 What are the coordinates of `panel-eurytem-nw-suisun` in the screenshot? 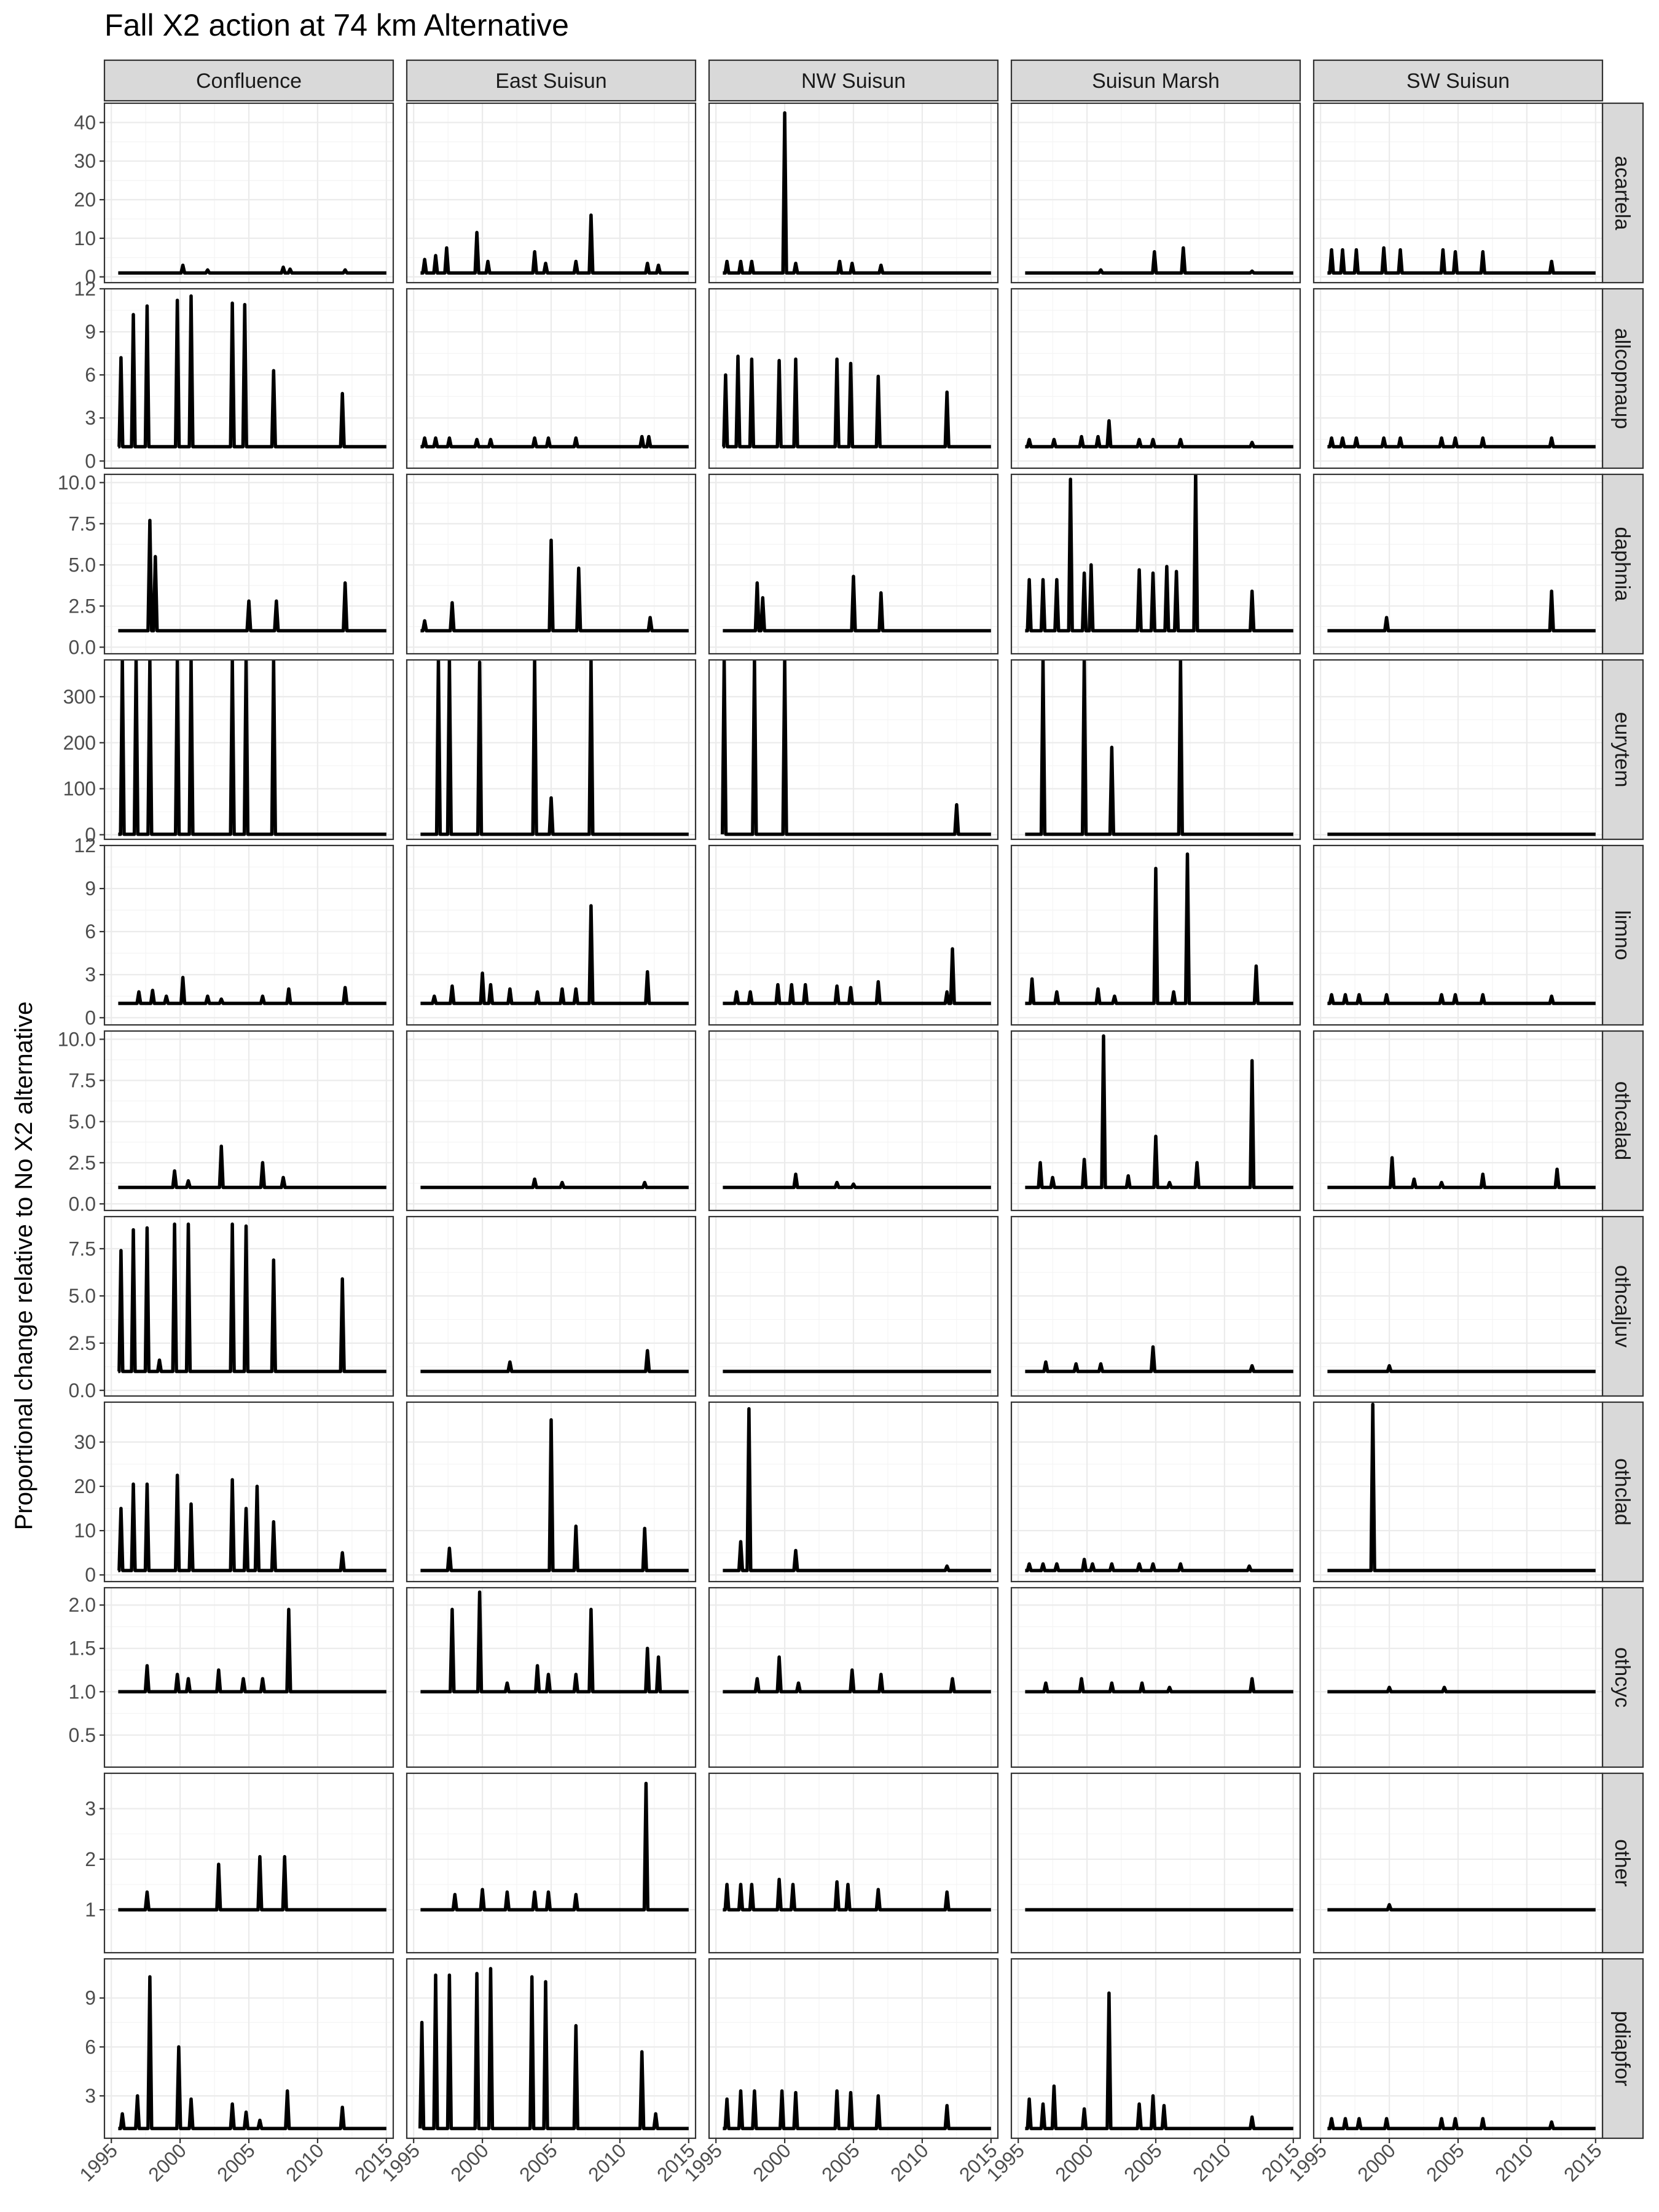 It's located at (853, 750).